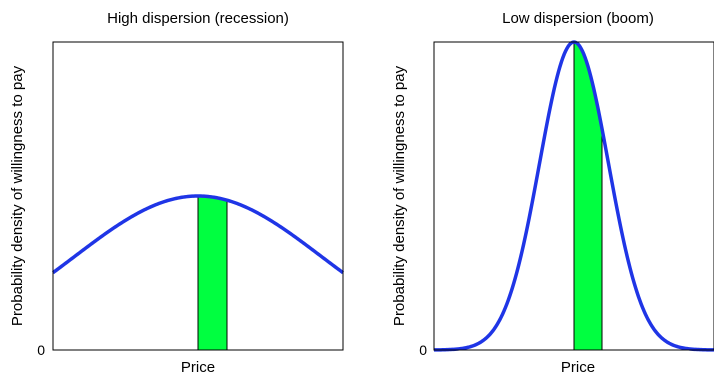  Describe the element at coordinates (198, 18) in the screenshot. I see `panel-title: High dispersion (recession)` at that location.